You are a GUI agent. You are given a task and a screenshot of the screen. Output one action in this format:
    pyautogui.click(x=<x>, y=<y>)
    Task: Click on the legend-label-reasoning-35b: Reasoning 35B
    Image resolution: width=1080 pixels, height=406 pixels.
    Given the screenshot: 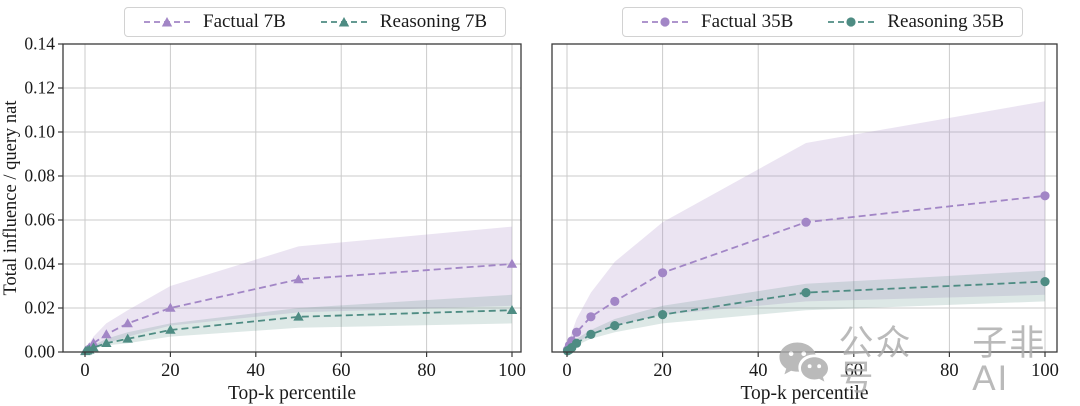 What is the action you would take?
    pyautogui.click(x=945, y=21)
    